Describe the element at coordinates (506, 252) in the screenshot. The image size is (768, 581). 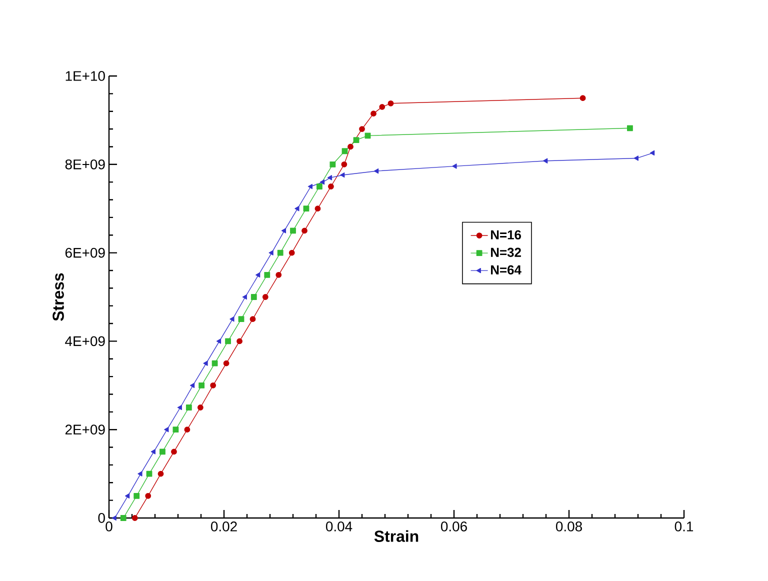
I see `legend-label: N=32` at that location.